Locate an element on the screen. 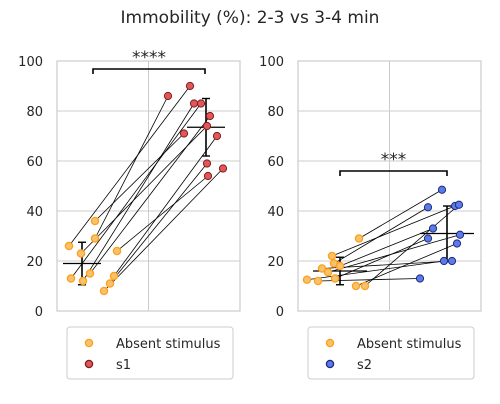 The height and width of the screenshot is (404, 500). legend: Absent stimulus s2 is located at coordinates (391, 353).